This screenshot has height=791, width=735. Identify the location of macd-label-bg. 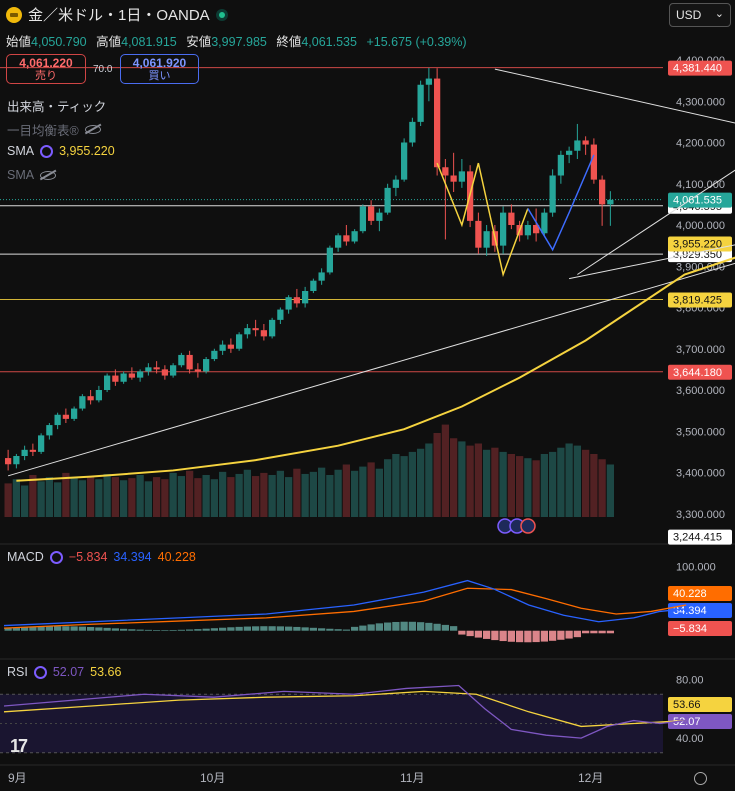
(700, 628).